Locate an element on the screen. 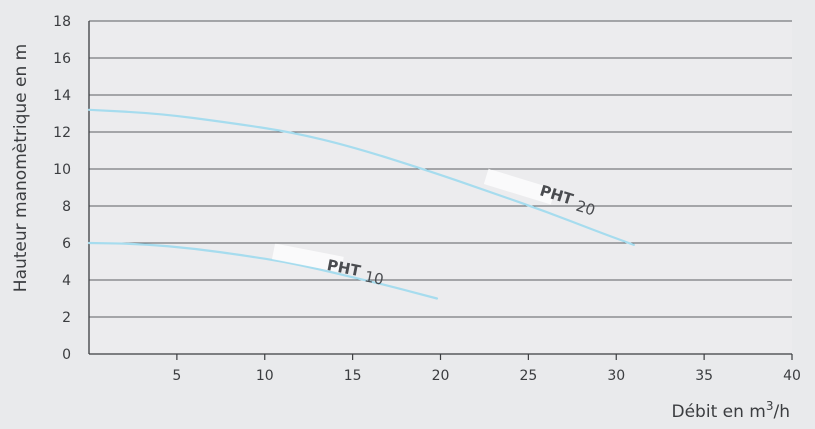  y-tick-label: 12 is located at coordinates (62, 133).